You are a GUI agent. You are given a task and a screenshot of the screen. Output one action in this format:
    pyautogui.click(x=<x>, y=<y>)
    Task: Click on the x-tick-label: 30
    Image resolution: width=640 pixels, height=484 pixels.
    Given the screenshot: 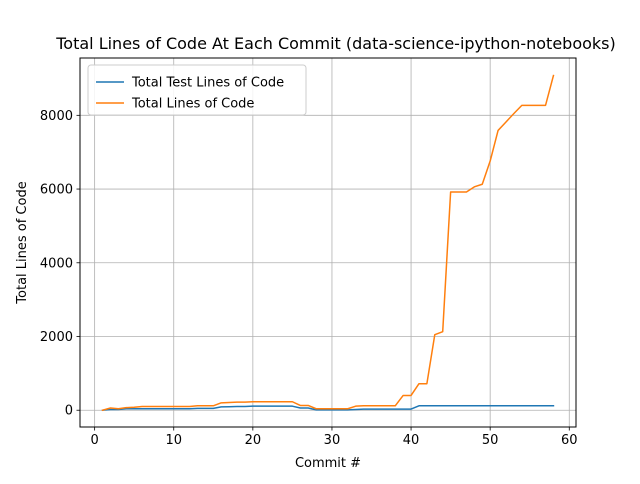 What is the action you would take?
    pyautogui.click(x=332, y=440)
    